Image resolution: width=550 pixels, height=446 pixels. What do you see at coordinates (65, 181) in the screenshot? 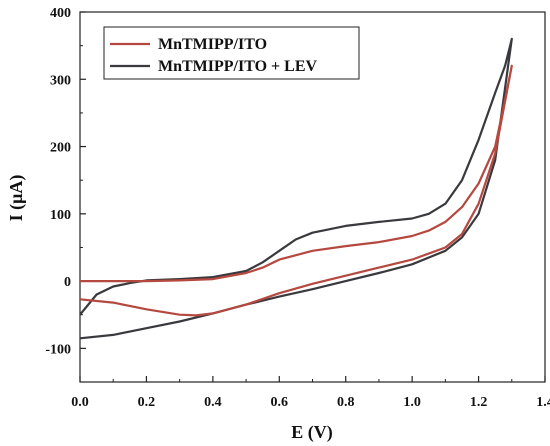
I see `y-axis-ticks: -100 0 100 200 300 400` at bounding box center [65, 181].